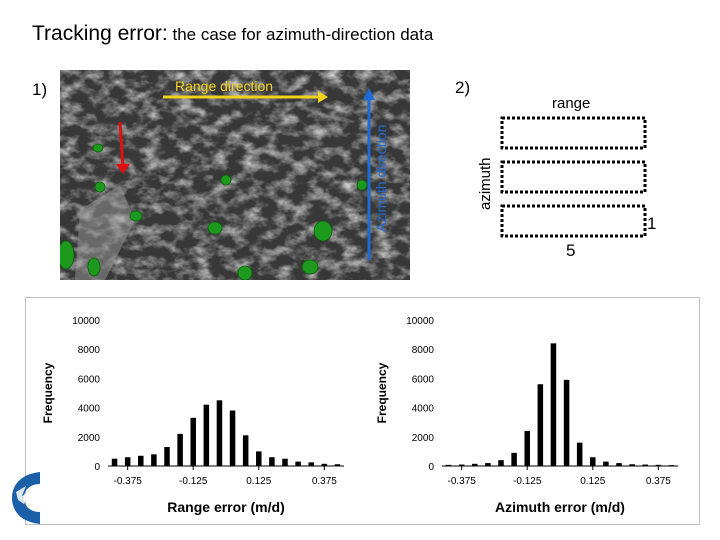  I want to click on panel2-label: 2), so click(463, 87).